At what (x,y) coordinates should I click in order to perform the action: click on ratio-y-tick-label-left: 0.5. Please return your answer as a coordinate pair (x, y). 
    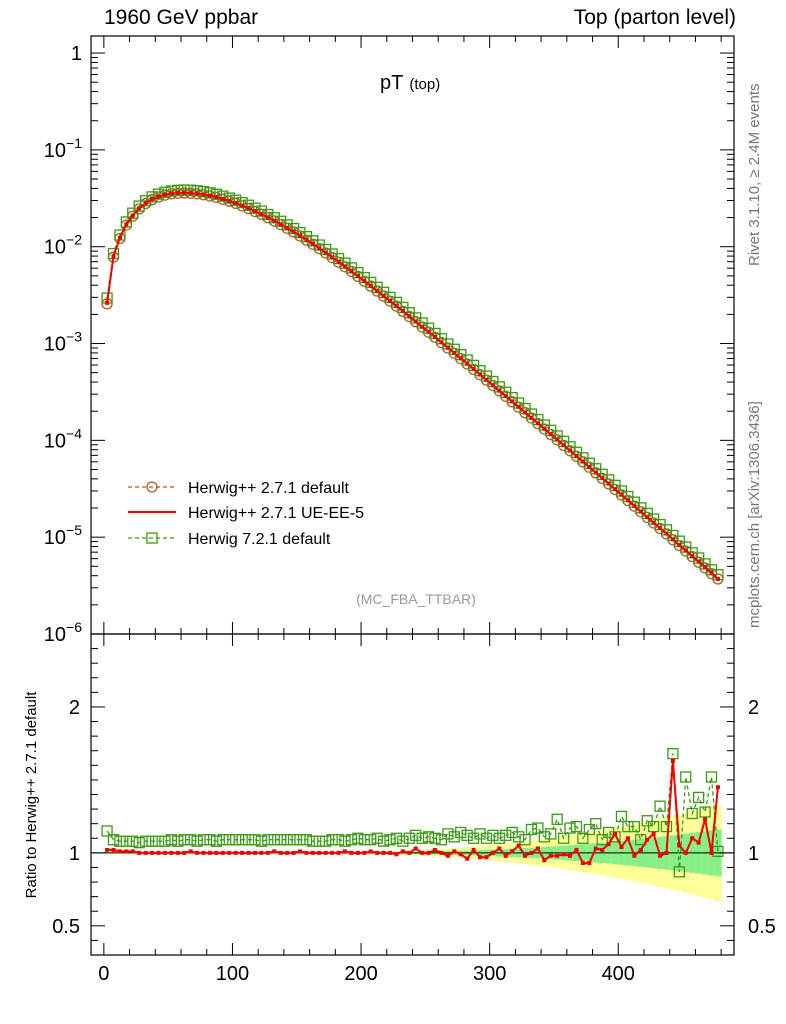
    Looking at the image, I should click on (66, 927).